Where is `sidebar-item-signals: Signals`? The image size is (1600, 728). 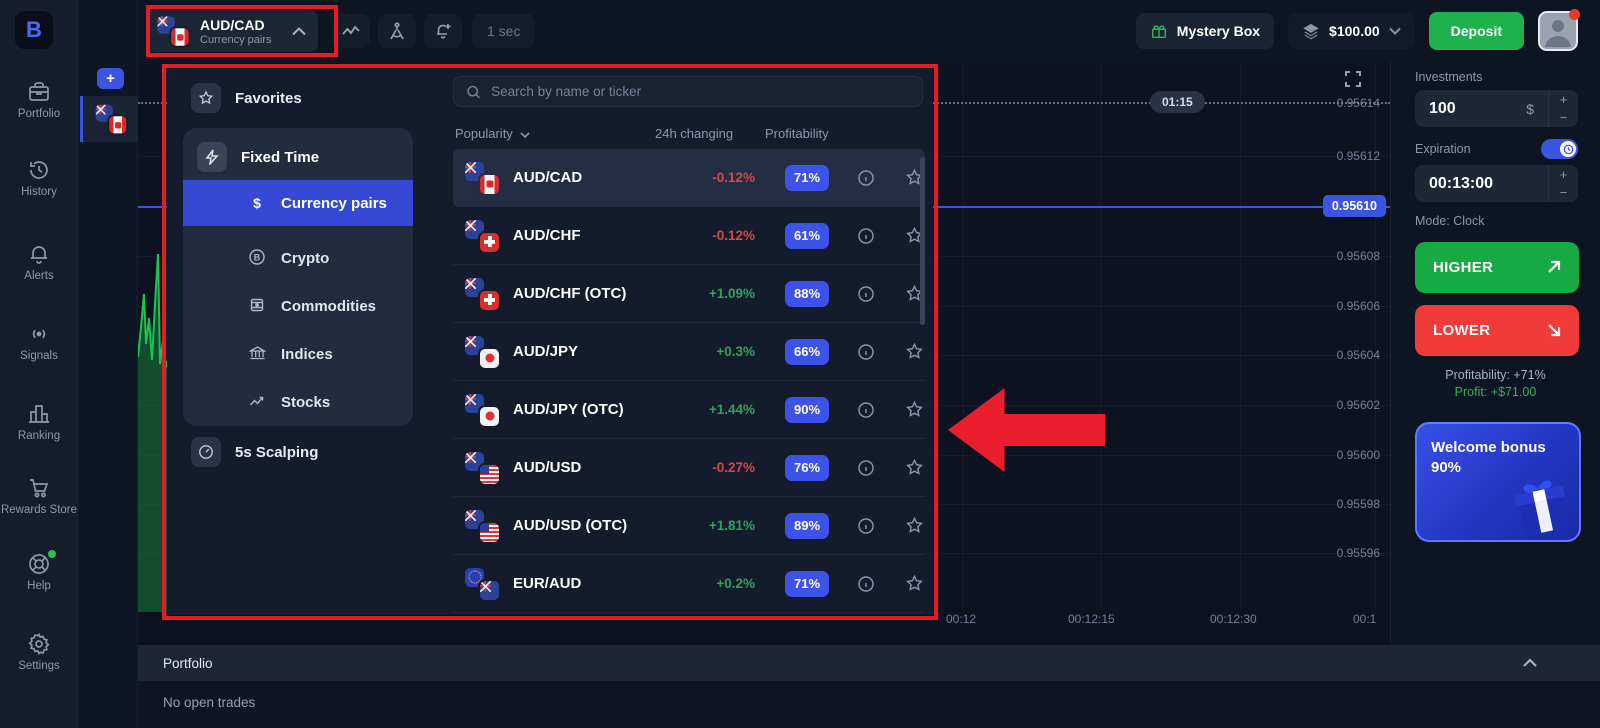
sidebar-item-signals: Signals is located at coordinates (39, 342).